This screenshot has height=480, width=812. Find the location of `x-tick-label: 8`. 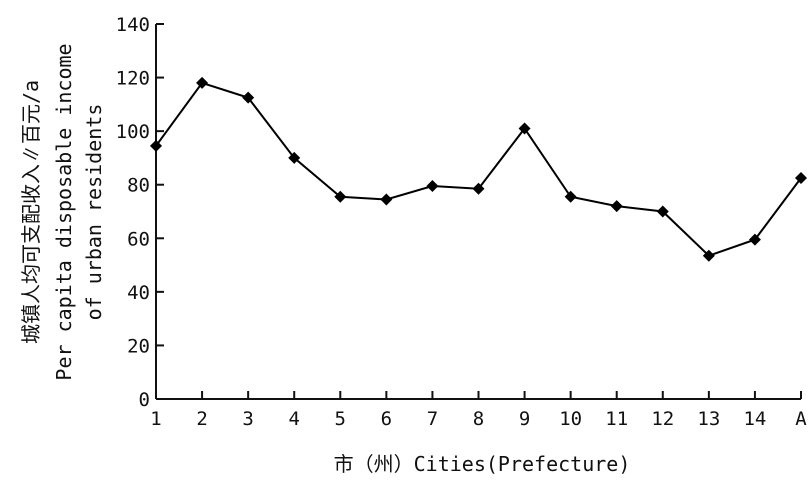

x-tick-label: 8 is located at coordinates (478, 419).